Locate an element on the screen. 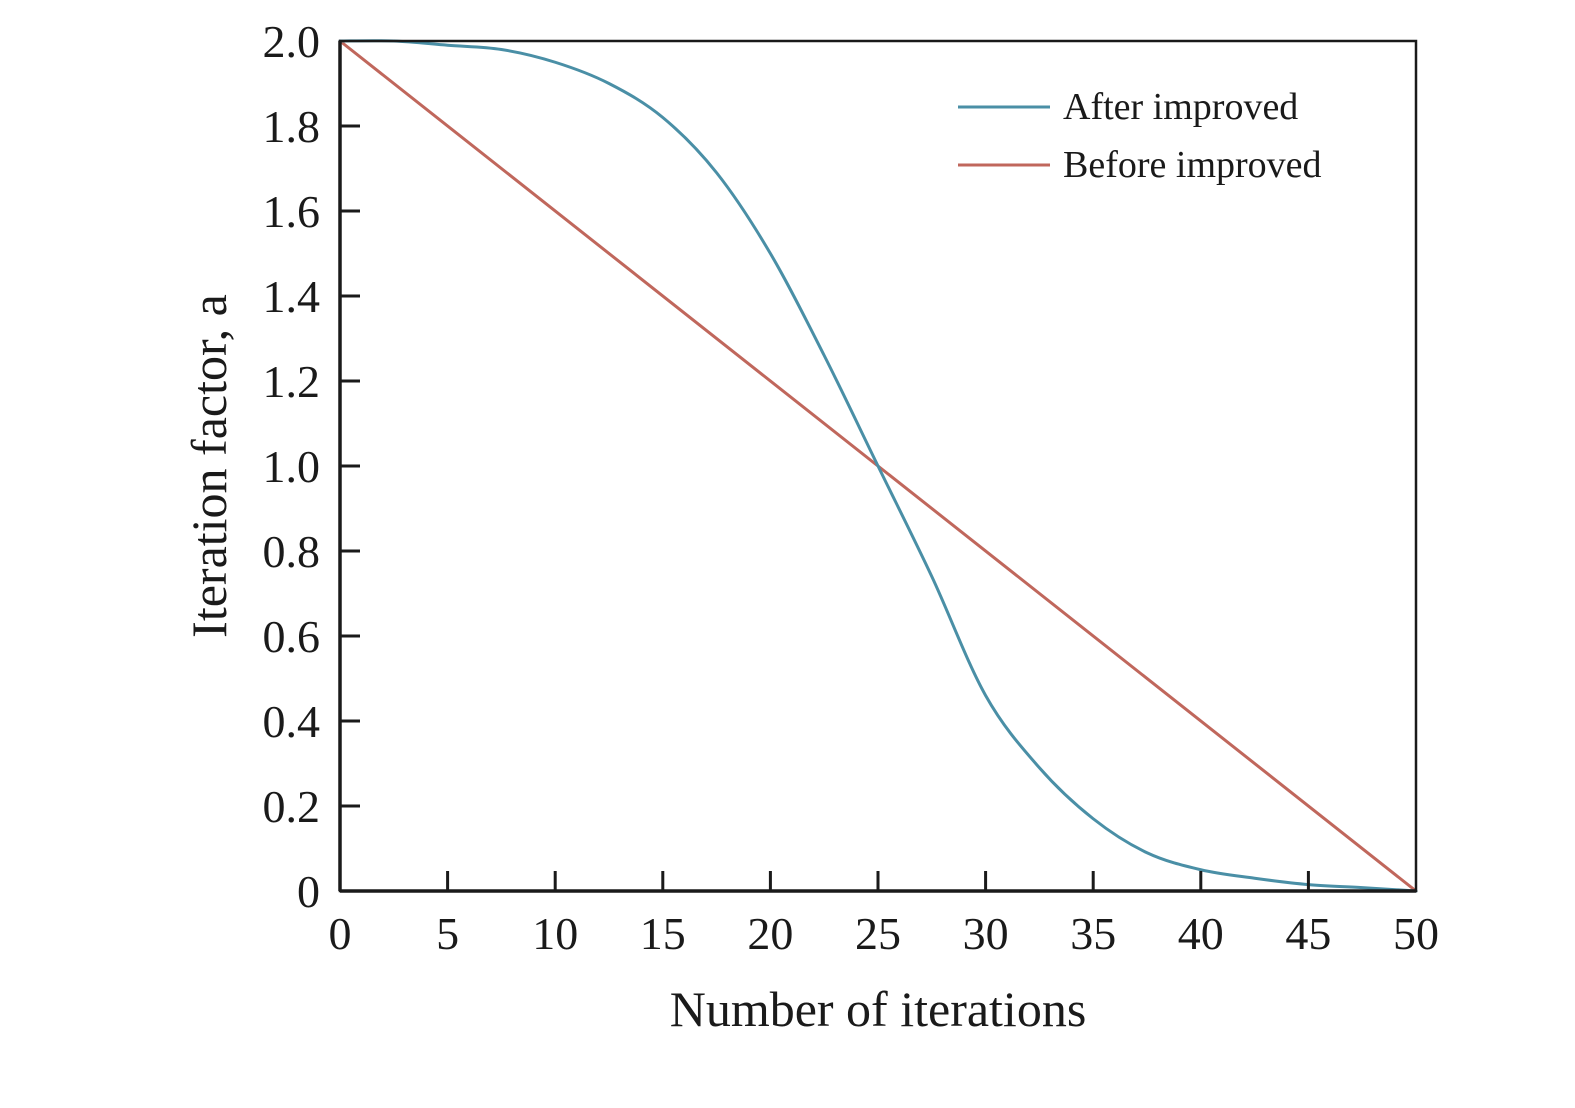 This screenshot has width=1575, height=1108. y-tick-label: 0.4 is located at coordinates (292, 721).